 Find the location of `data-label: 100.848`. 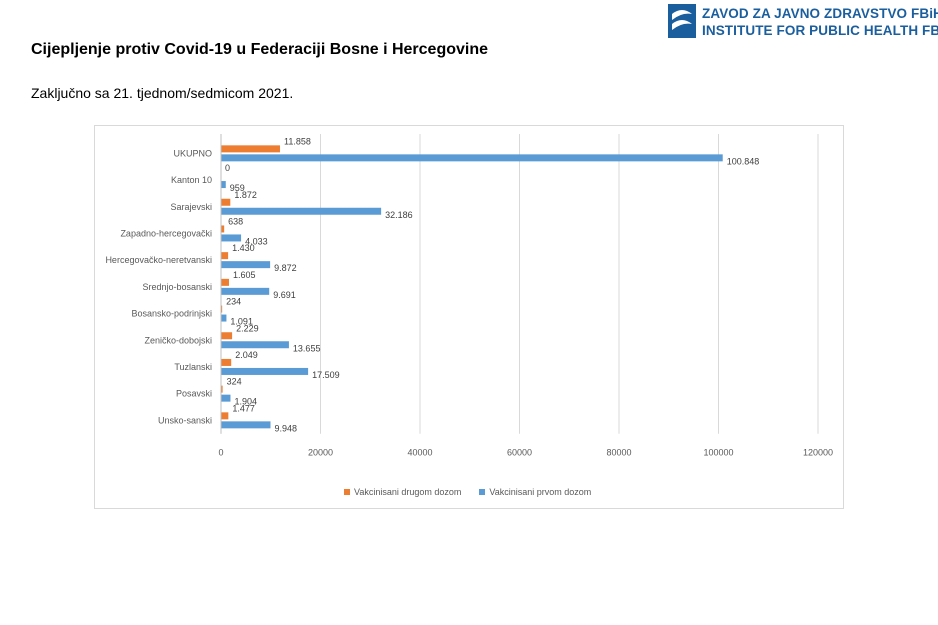

data-label: 100.848 is located at coordinates (743, 161).